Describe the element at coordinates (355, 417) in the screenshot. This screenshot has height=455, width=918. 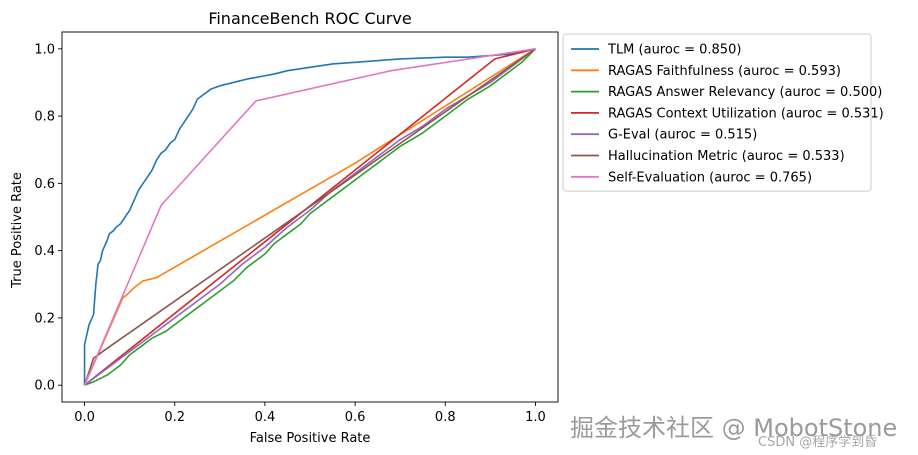
I see `x-tick-label: 0.6` at that location.